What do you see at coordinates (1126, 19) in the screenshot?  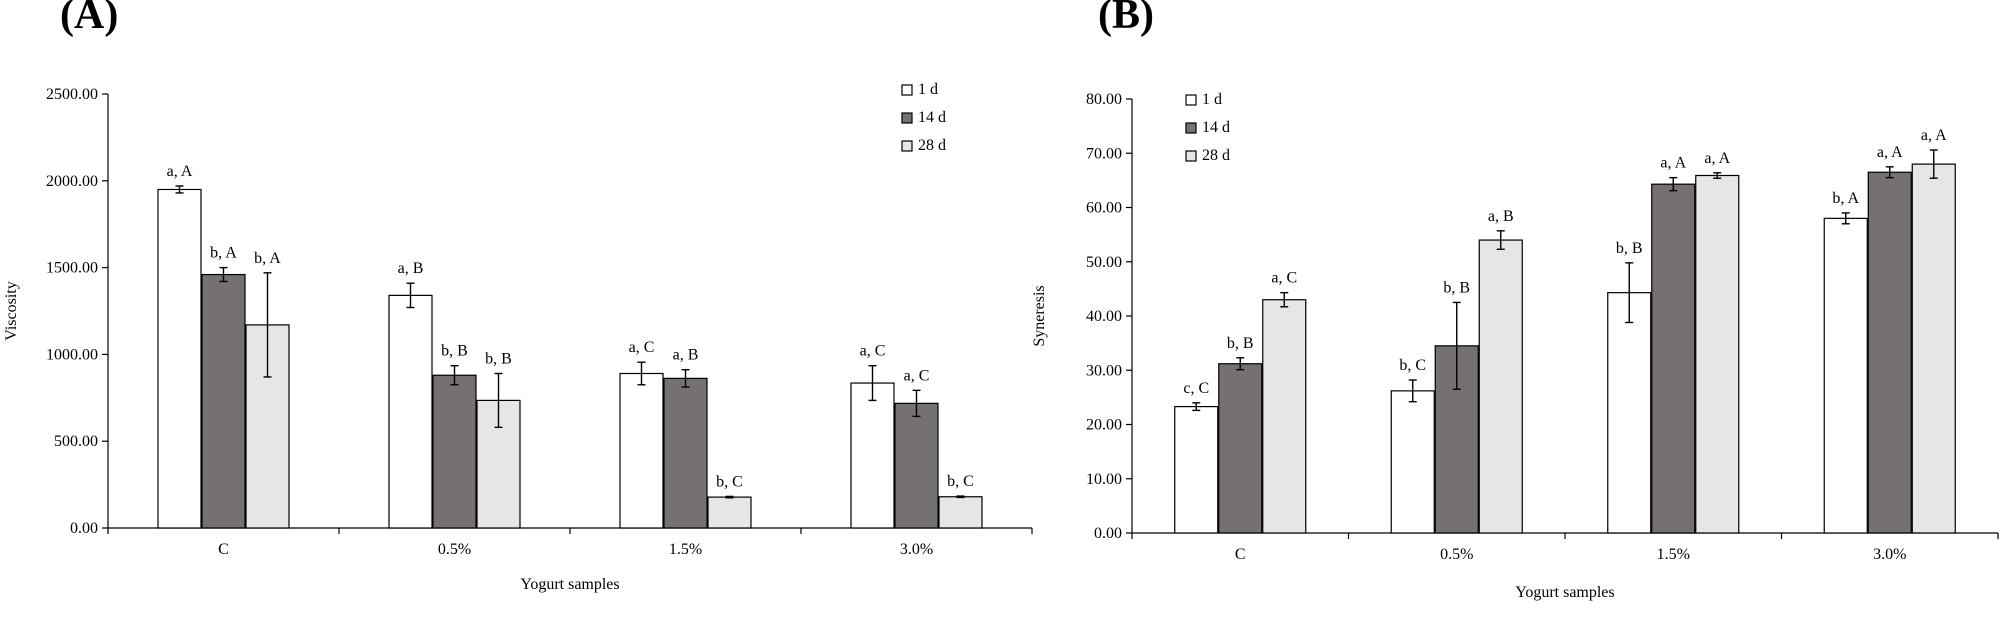 I see `panel-label: (B)` at bounding box center [1126, 19].